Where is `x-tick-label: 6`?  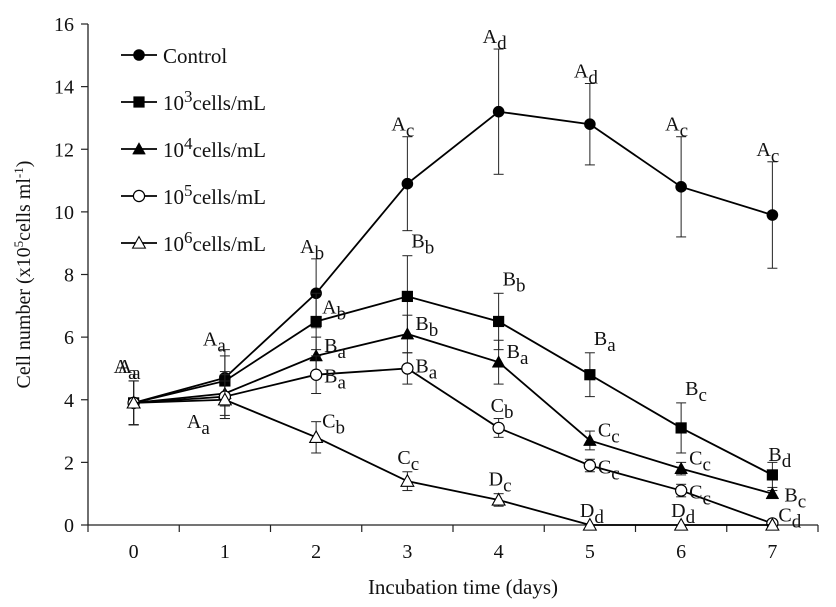 x-tick-label: 6 is located at coordinates (681, 552).